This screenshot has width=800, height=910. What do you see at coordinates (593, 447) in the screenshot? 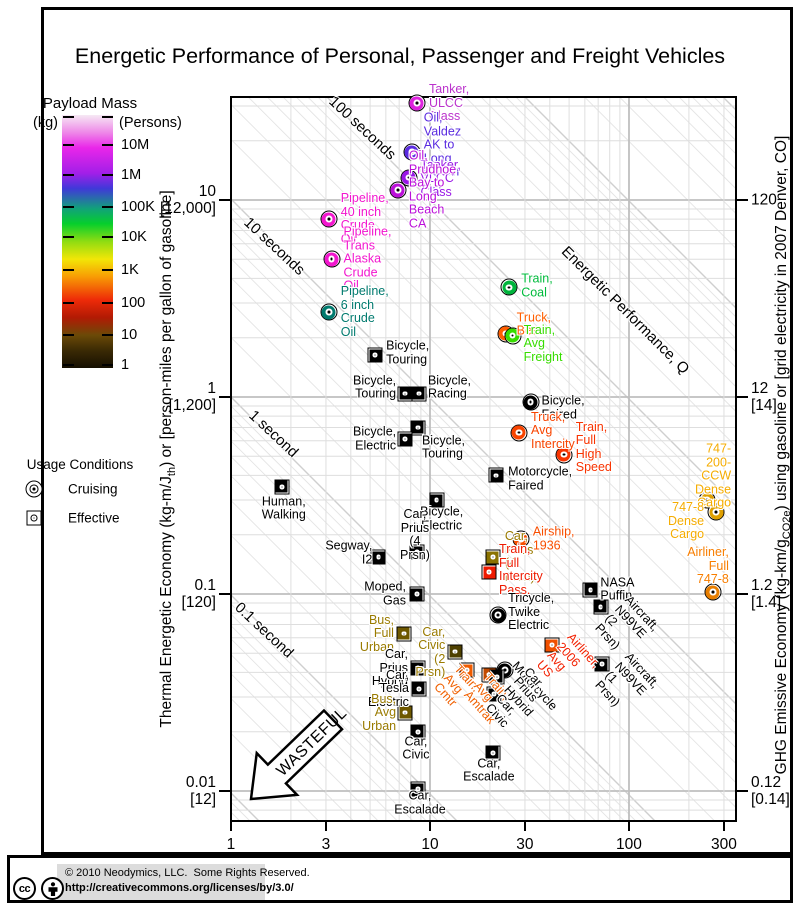
I see `point-label-train-full-high-speed: Train, Full High Speed` at bounding box center [593, 447].